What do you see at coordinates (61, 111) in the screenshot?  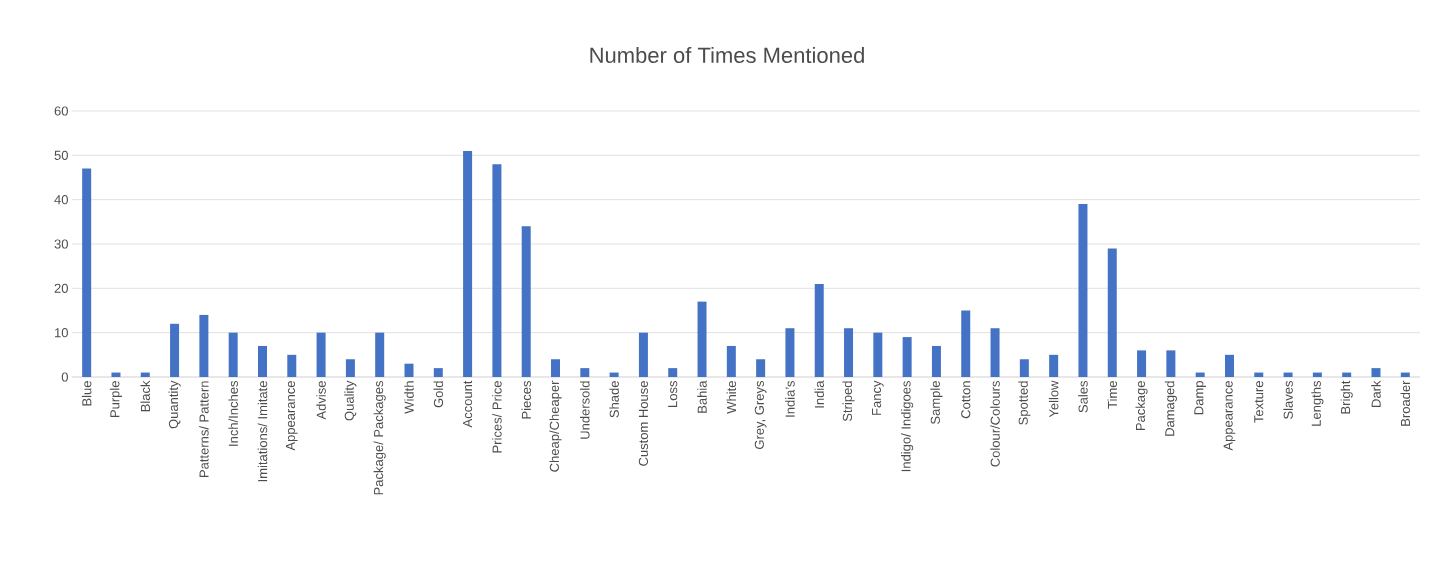 I see `y-tick-label: 60` at bounding box center [61, 111].